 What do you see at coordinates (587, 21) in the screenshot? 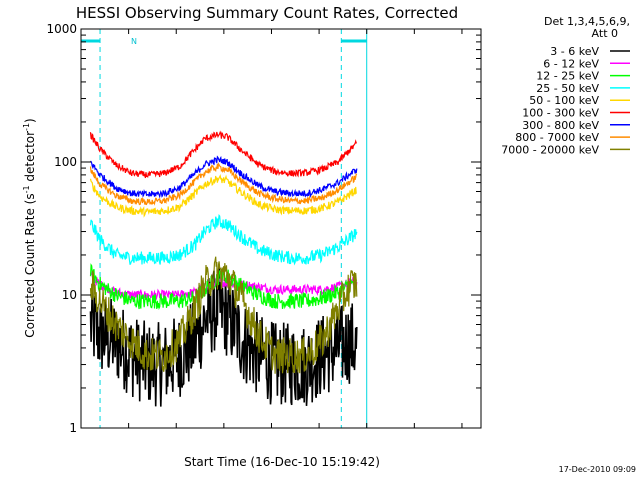
I see `legend-header-detectors: Det 1,3,4,5,6,9,` at bounding box center [587, 21].